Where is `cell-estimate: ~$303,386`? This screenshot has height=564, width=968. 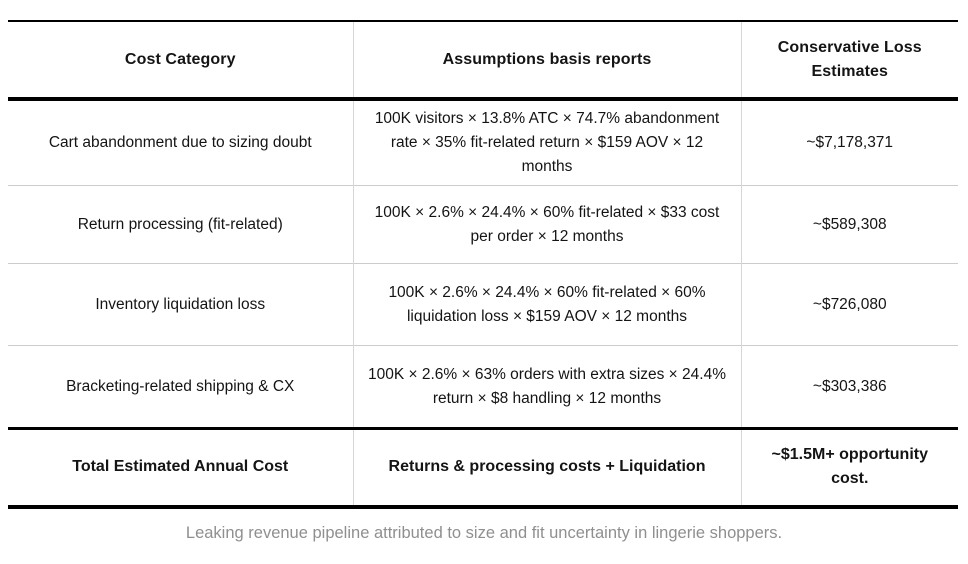 cell-estimate: ~$303,386 is located at coordinates (849, 387).